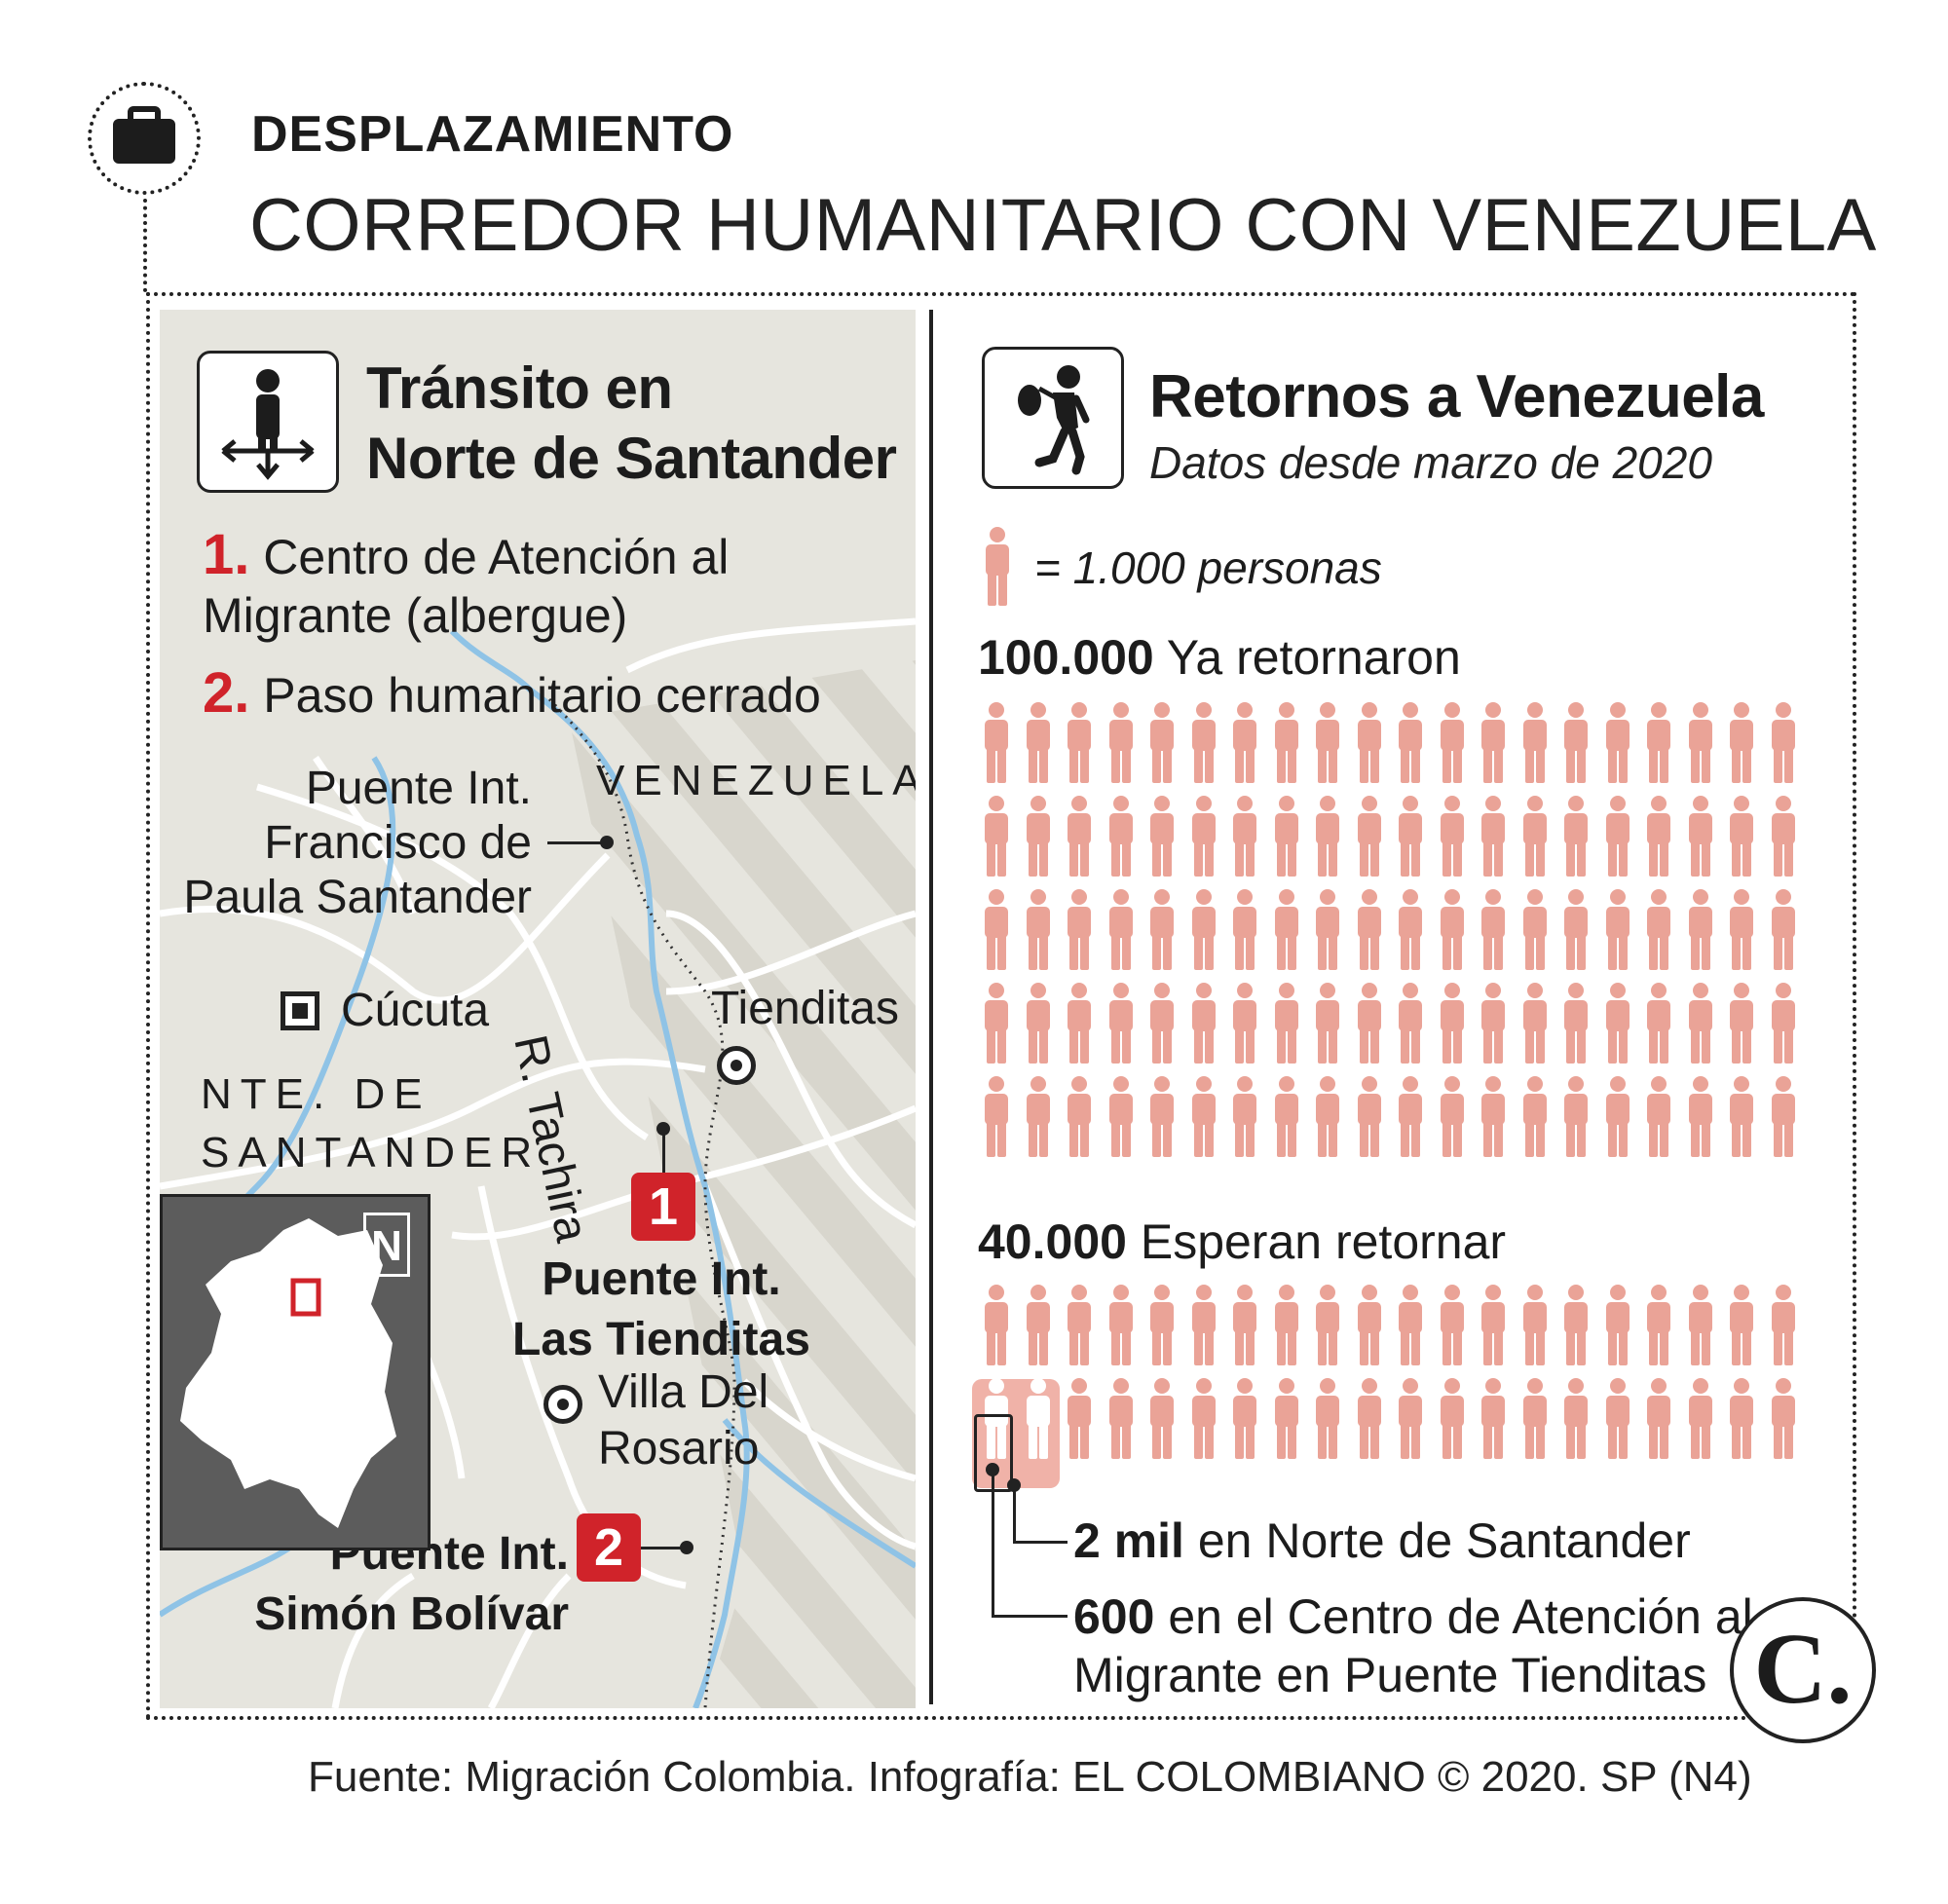  I want to click on panel-divider, so click(931, 1007).